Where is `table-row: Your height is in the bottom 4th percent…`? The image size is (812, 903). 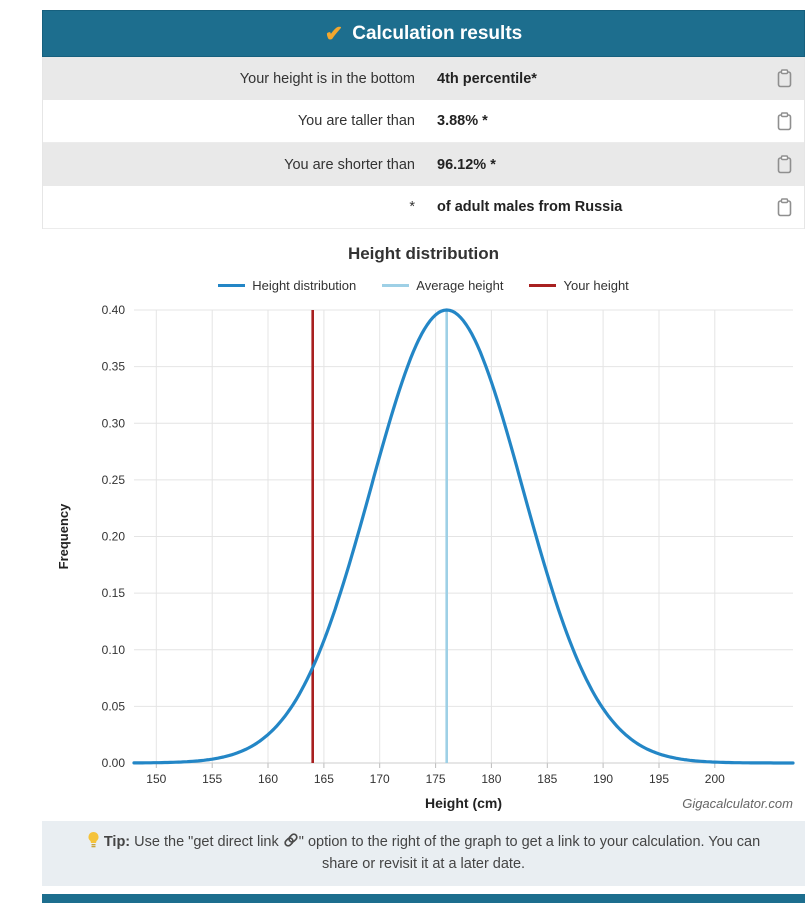
table-row: Your height is in the bottom 4th percent… is located at coordinates (423, 78).